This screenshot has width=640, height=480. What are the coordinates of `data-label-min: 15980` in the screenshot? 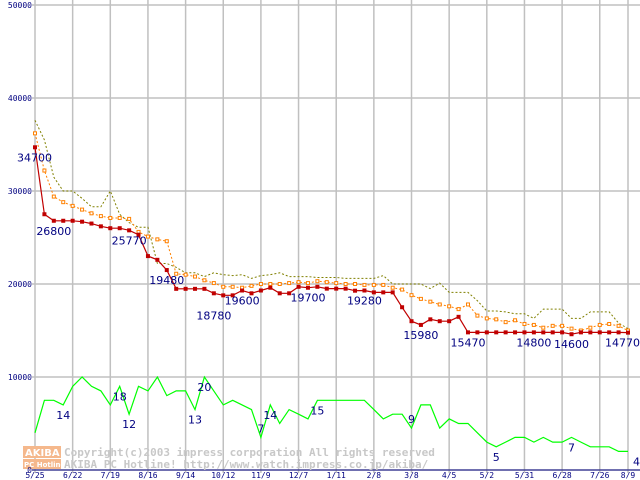 It's located at (420, 335).